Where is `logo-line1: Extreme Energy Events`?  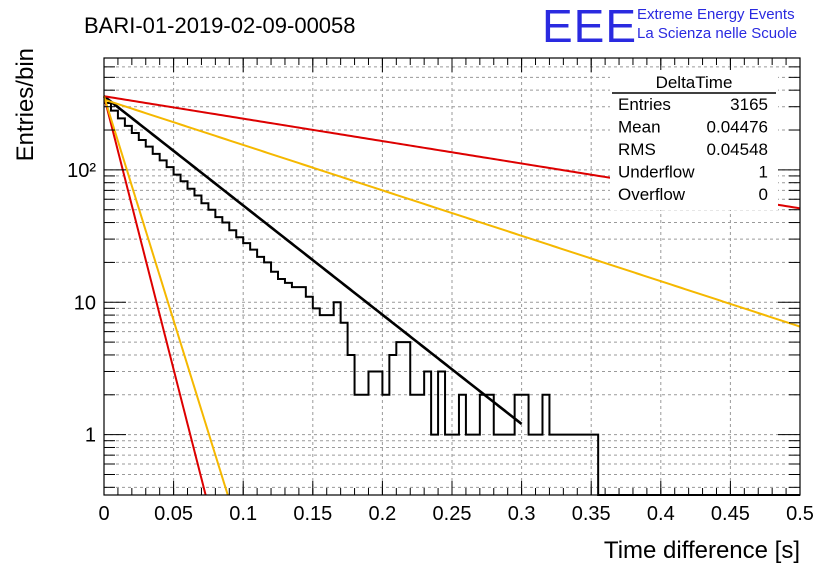 logo-line1: Extreme Energy Events is located at coordinates (716, 14).